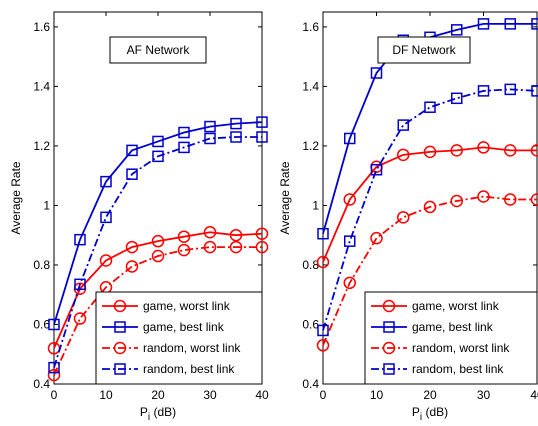 The image size is (538, 426). Describe the element at coordinates (430, 414) in the screenshot. I see `x-axis-label: Pi (dB)` at that location.